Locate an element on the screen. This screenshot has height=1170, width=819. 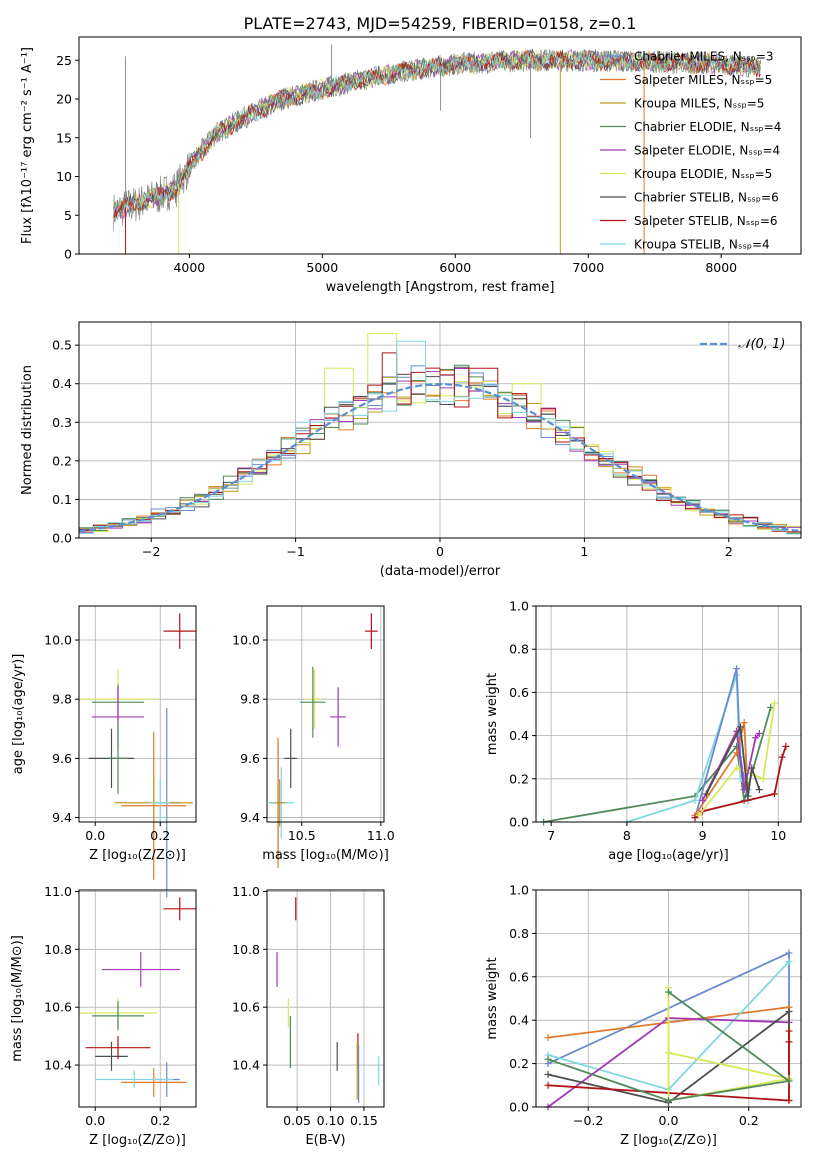
model-spectrum-salpeter_stelib is located at coordinates (437, 134).